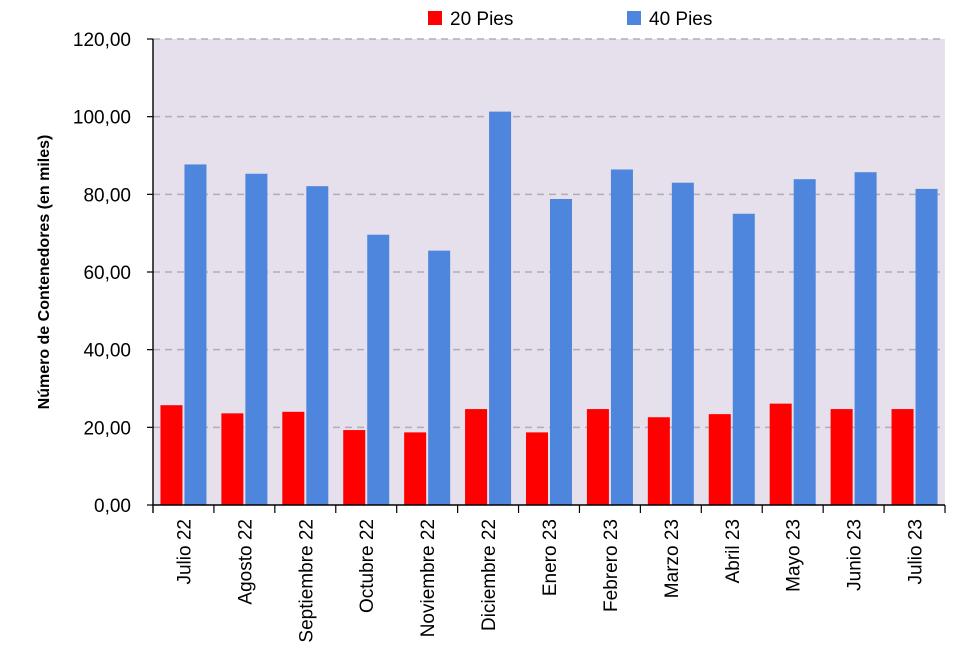  What do you see at coordinates (306, 581) in the screenshot?
I see `x-tick-label: Septiembre 22` at bounding box center [306, 581].